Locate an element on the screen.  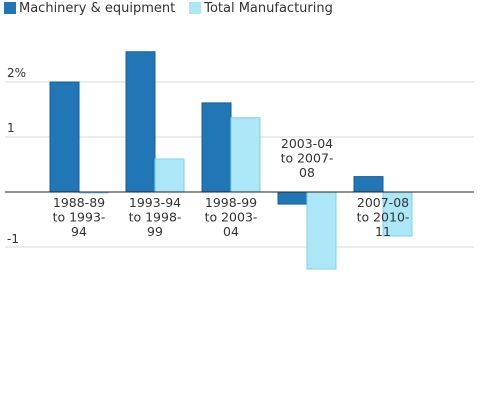
legend-label-machinery: Machinery & equipment is located at coordinates (97, 8).